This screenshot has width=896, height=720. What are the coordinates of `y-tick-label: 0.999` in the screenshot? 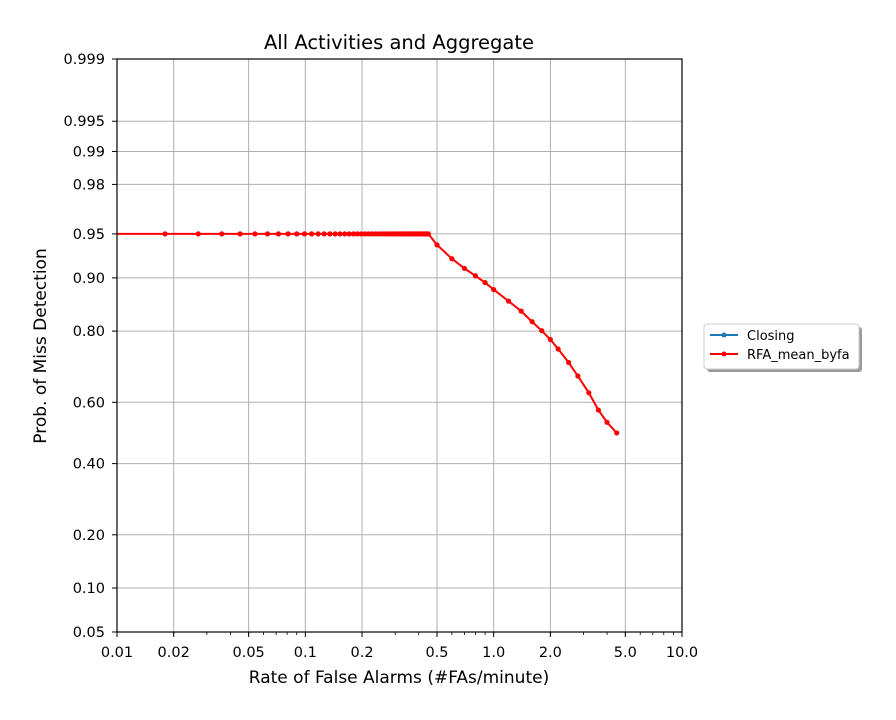 It's located at (84, 60).